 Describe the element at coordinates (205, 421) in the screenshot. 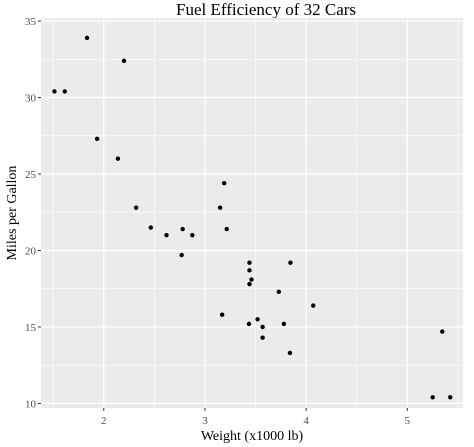

I see `x-tick-label: 3` at that location.